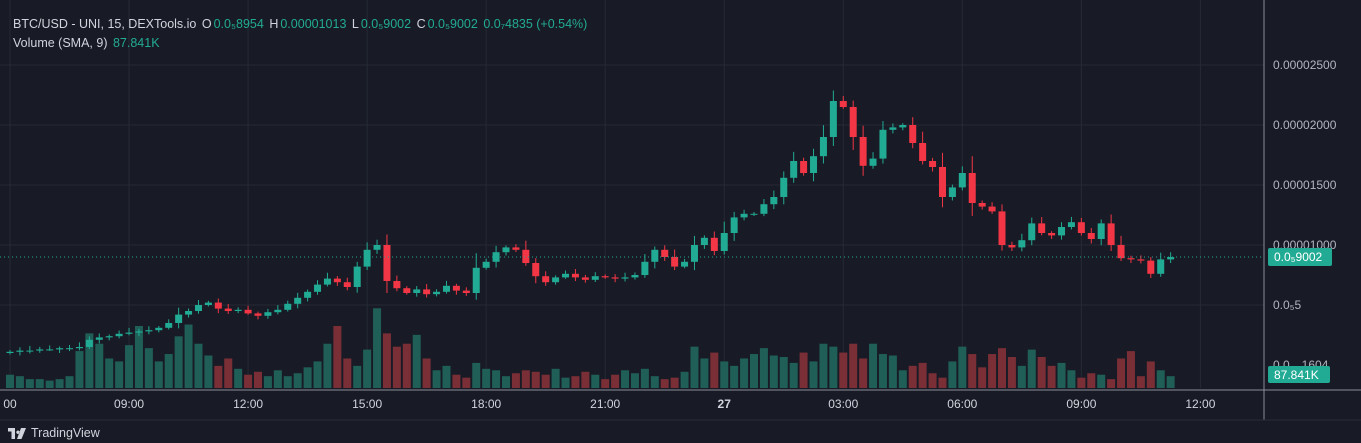  What do you see at coordinates (60, 43) in the screenshot?
I see `volume-label: Volume (SMA, 9)` at bounding box center [60, 43].